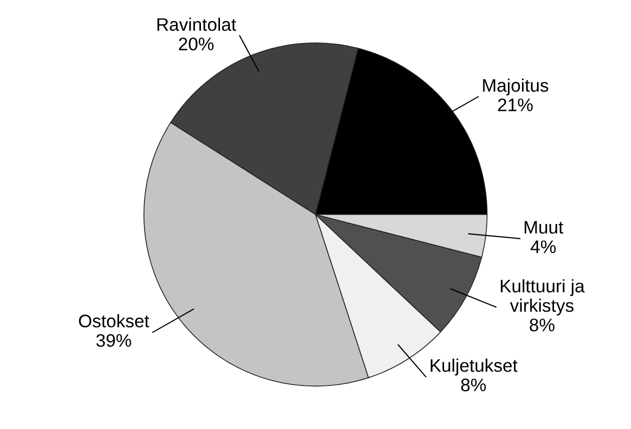  I want to click on data-label: 20%, so click(196, 44).